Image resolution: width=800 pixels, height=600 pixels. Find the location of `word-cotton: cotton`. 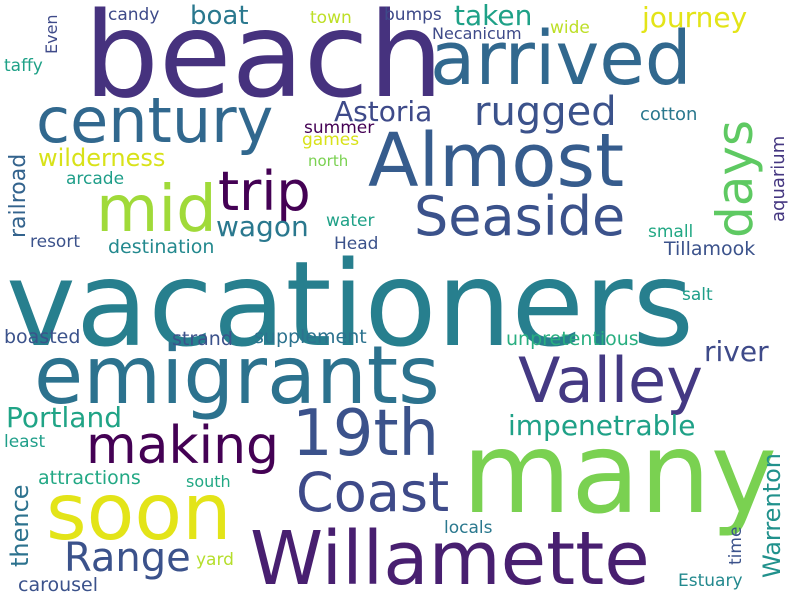

word-cotton: cotton is located at coordinates (669, 114).